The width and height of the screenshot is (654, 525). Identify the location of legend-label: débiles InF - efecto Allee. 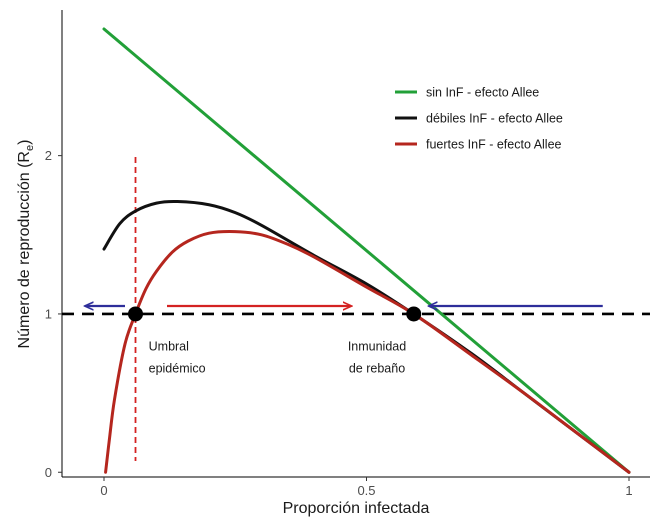
(494, 119).